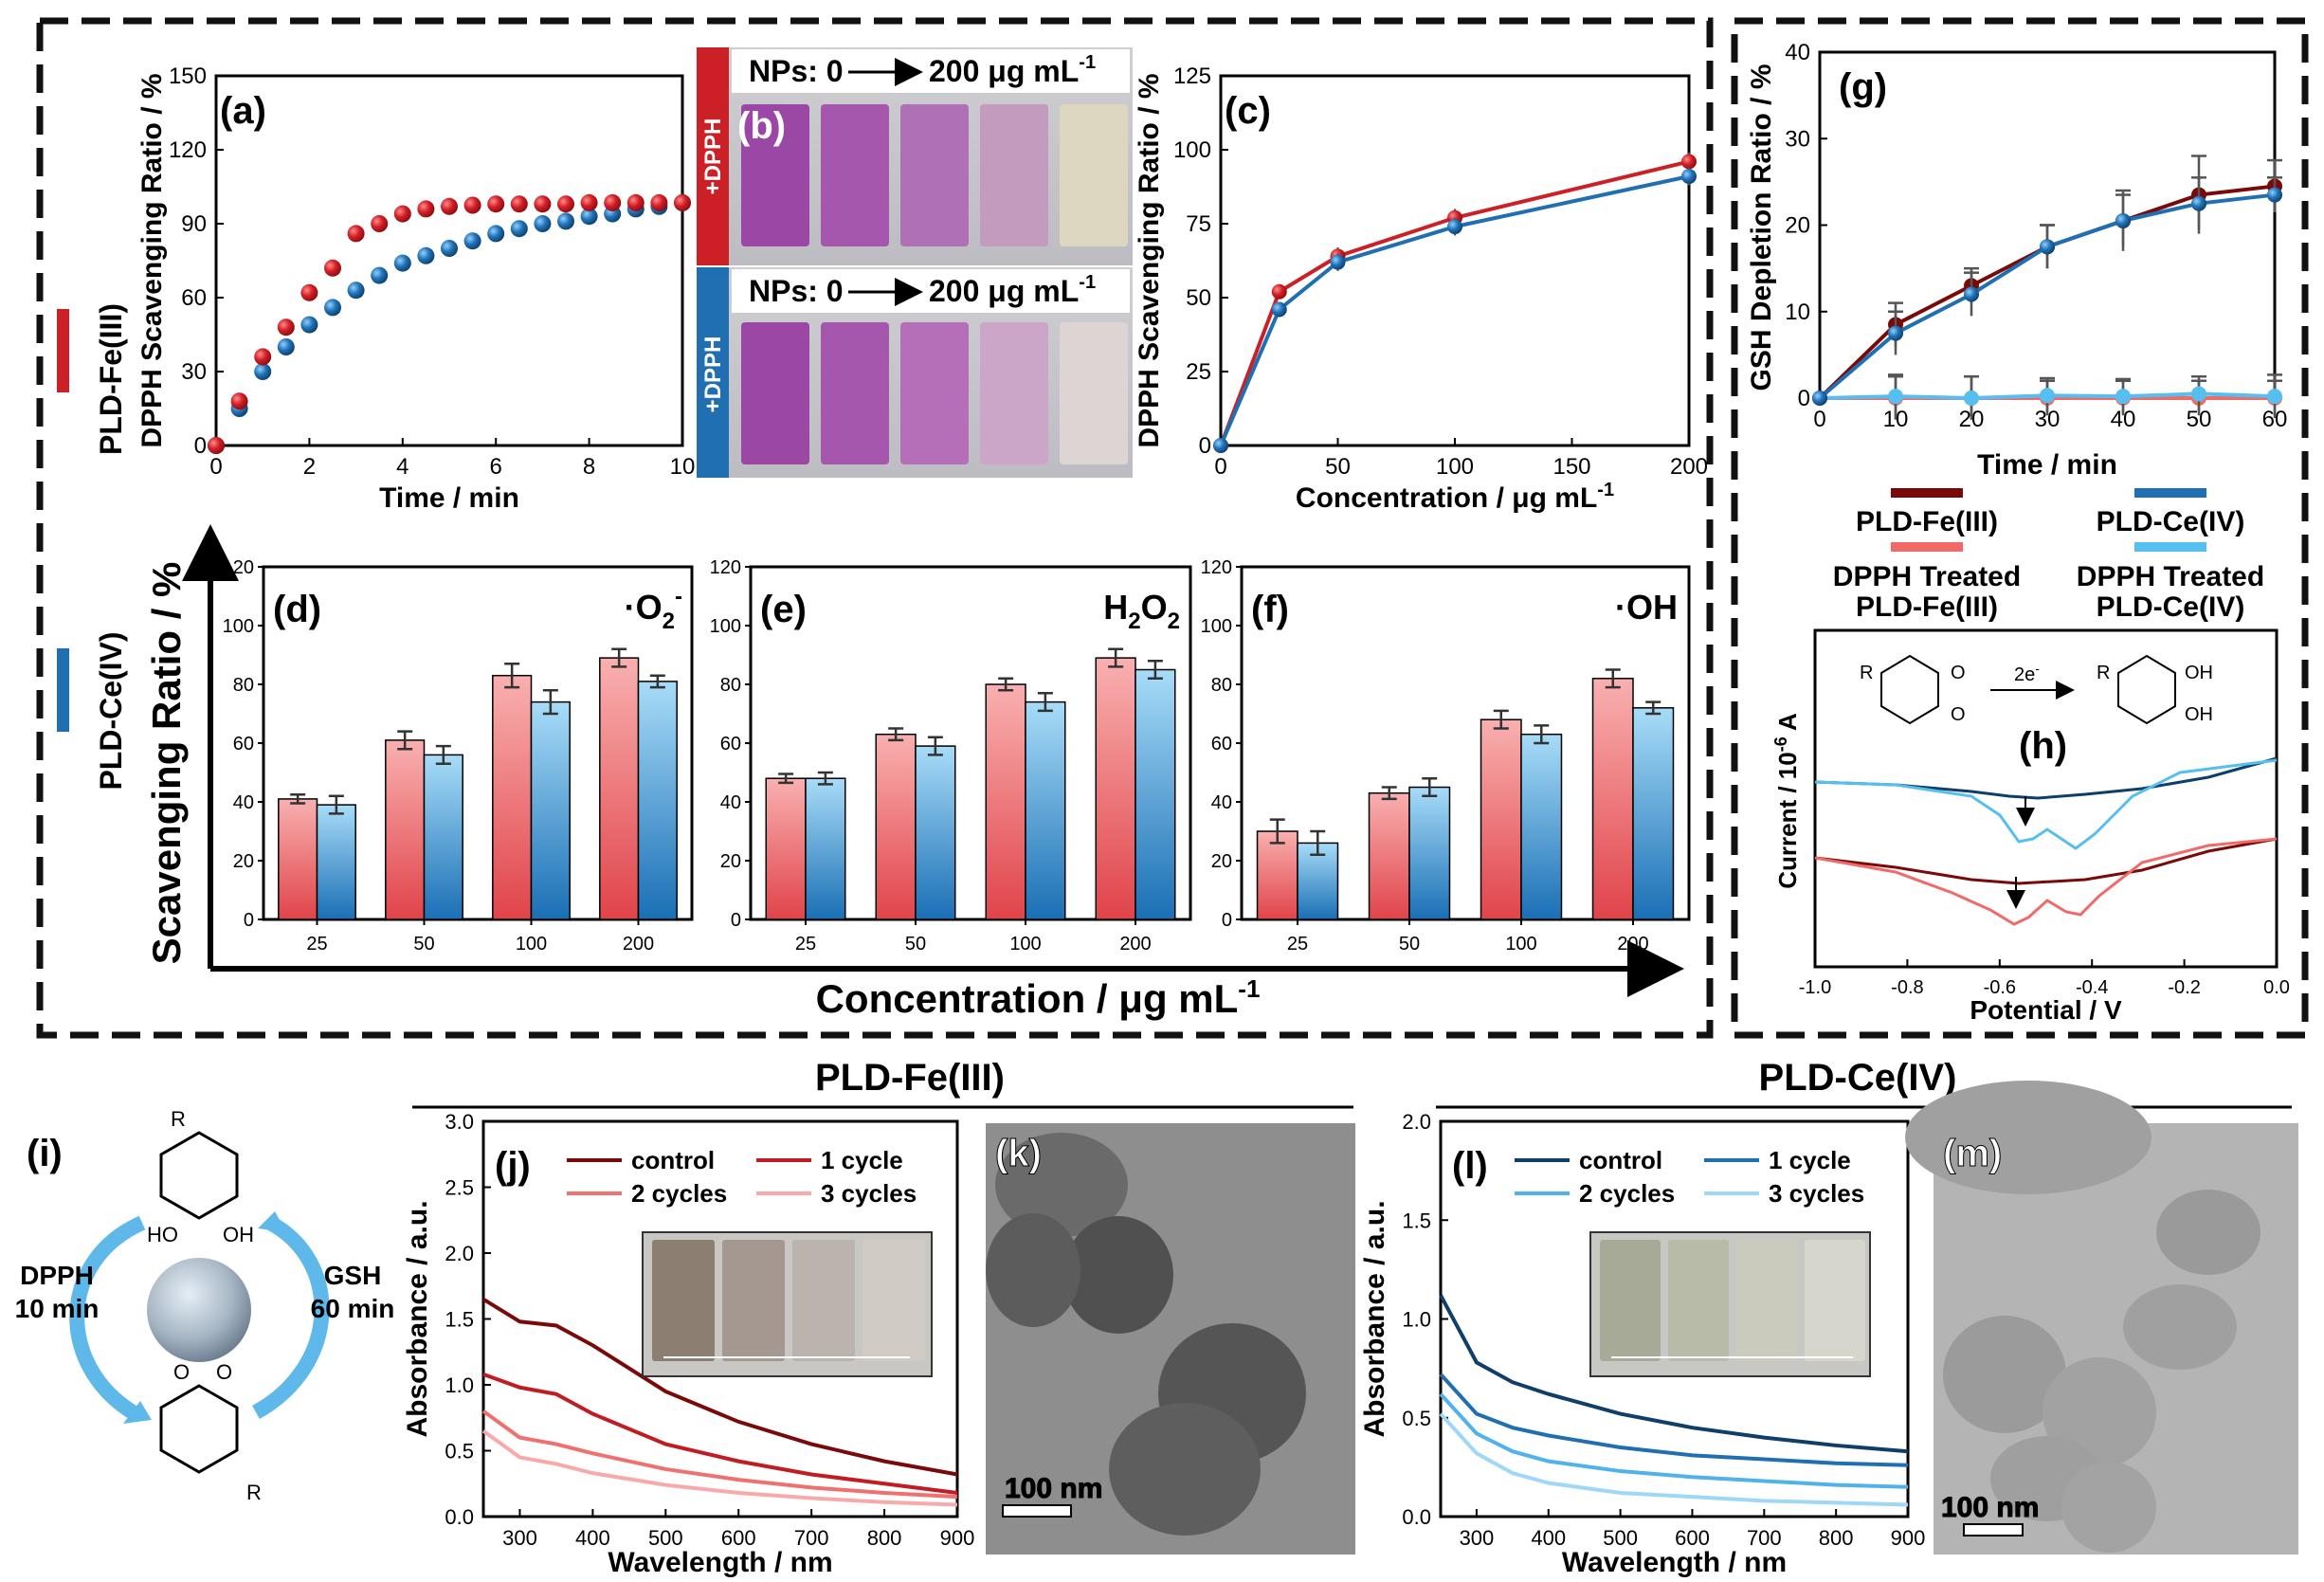 This screenshot has width=2324, height=1582. I want to click on fe-color-bar, so click(63, 350).